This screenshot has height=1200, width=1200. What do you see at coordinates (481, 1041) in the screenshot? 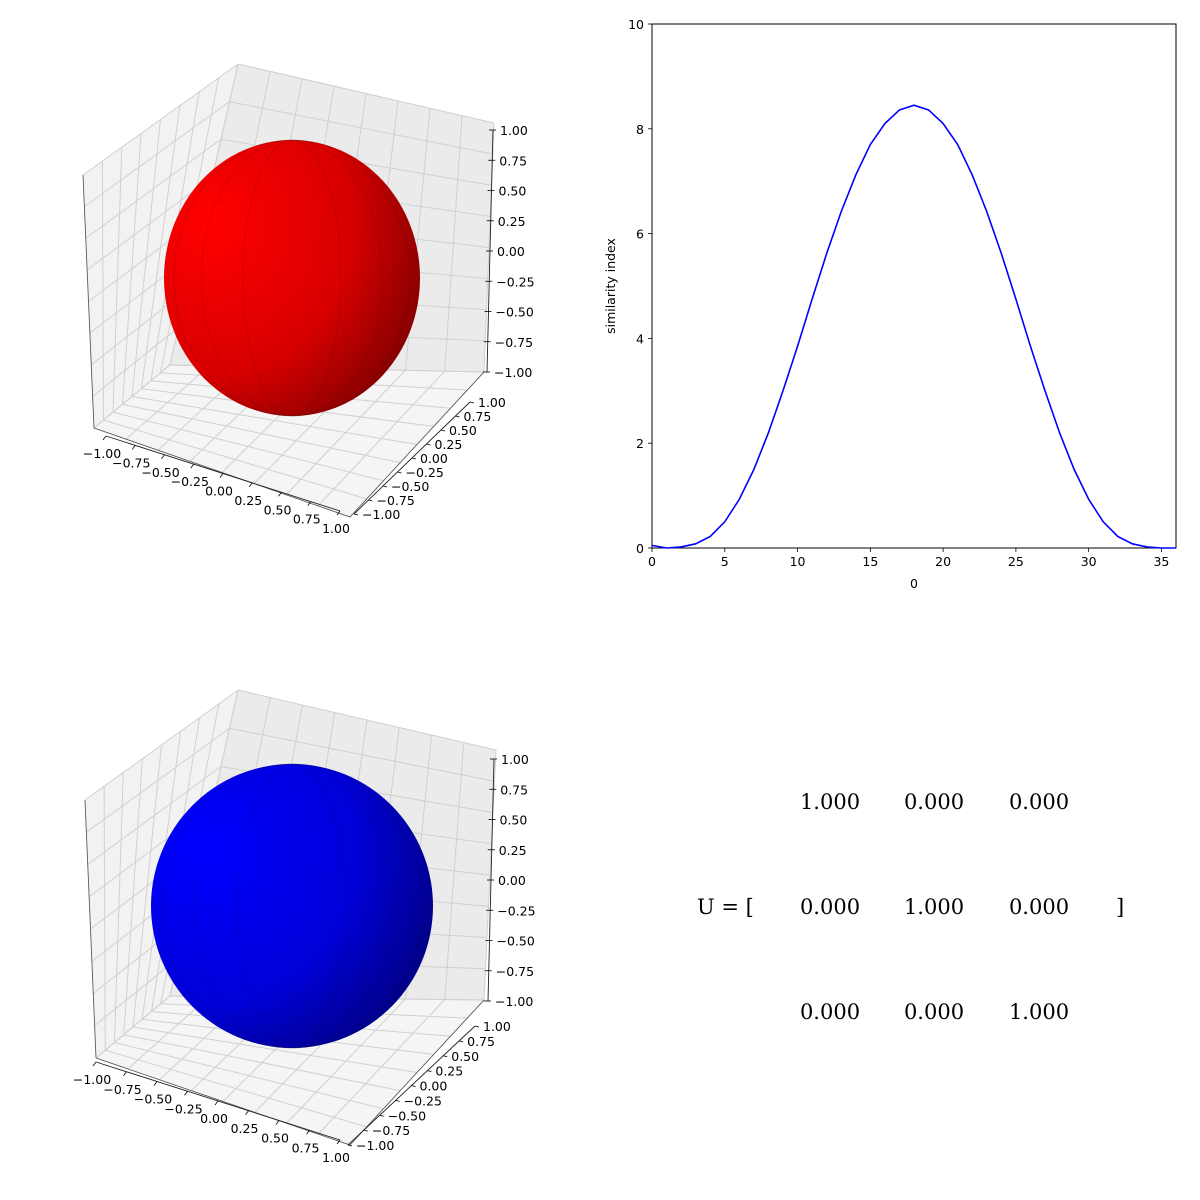
I see `y-tick-label: 0.75` at bounding box center [481, 1041].